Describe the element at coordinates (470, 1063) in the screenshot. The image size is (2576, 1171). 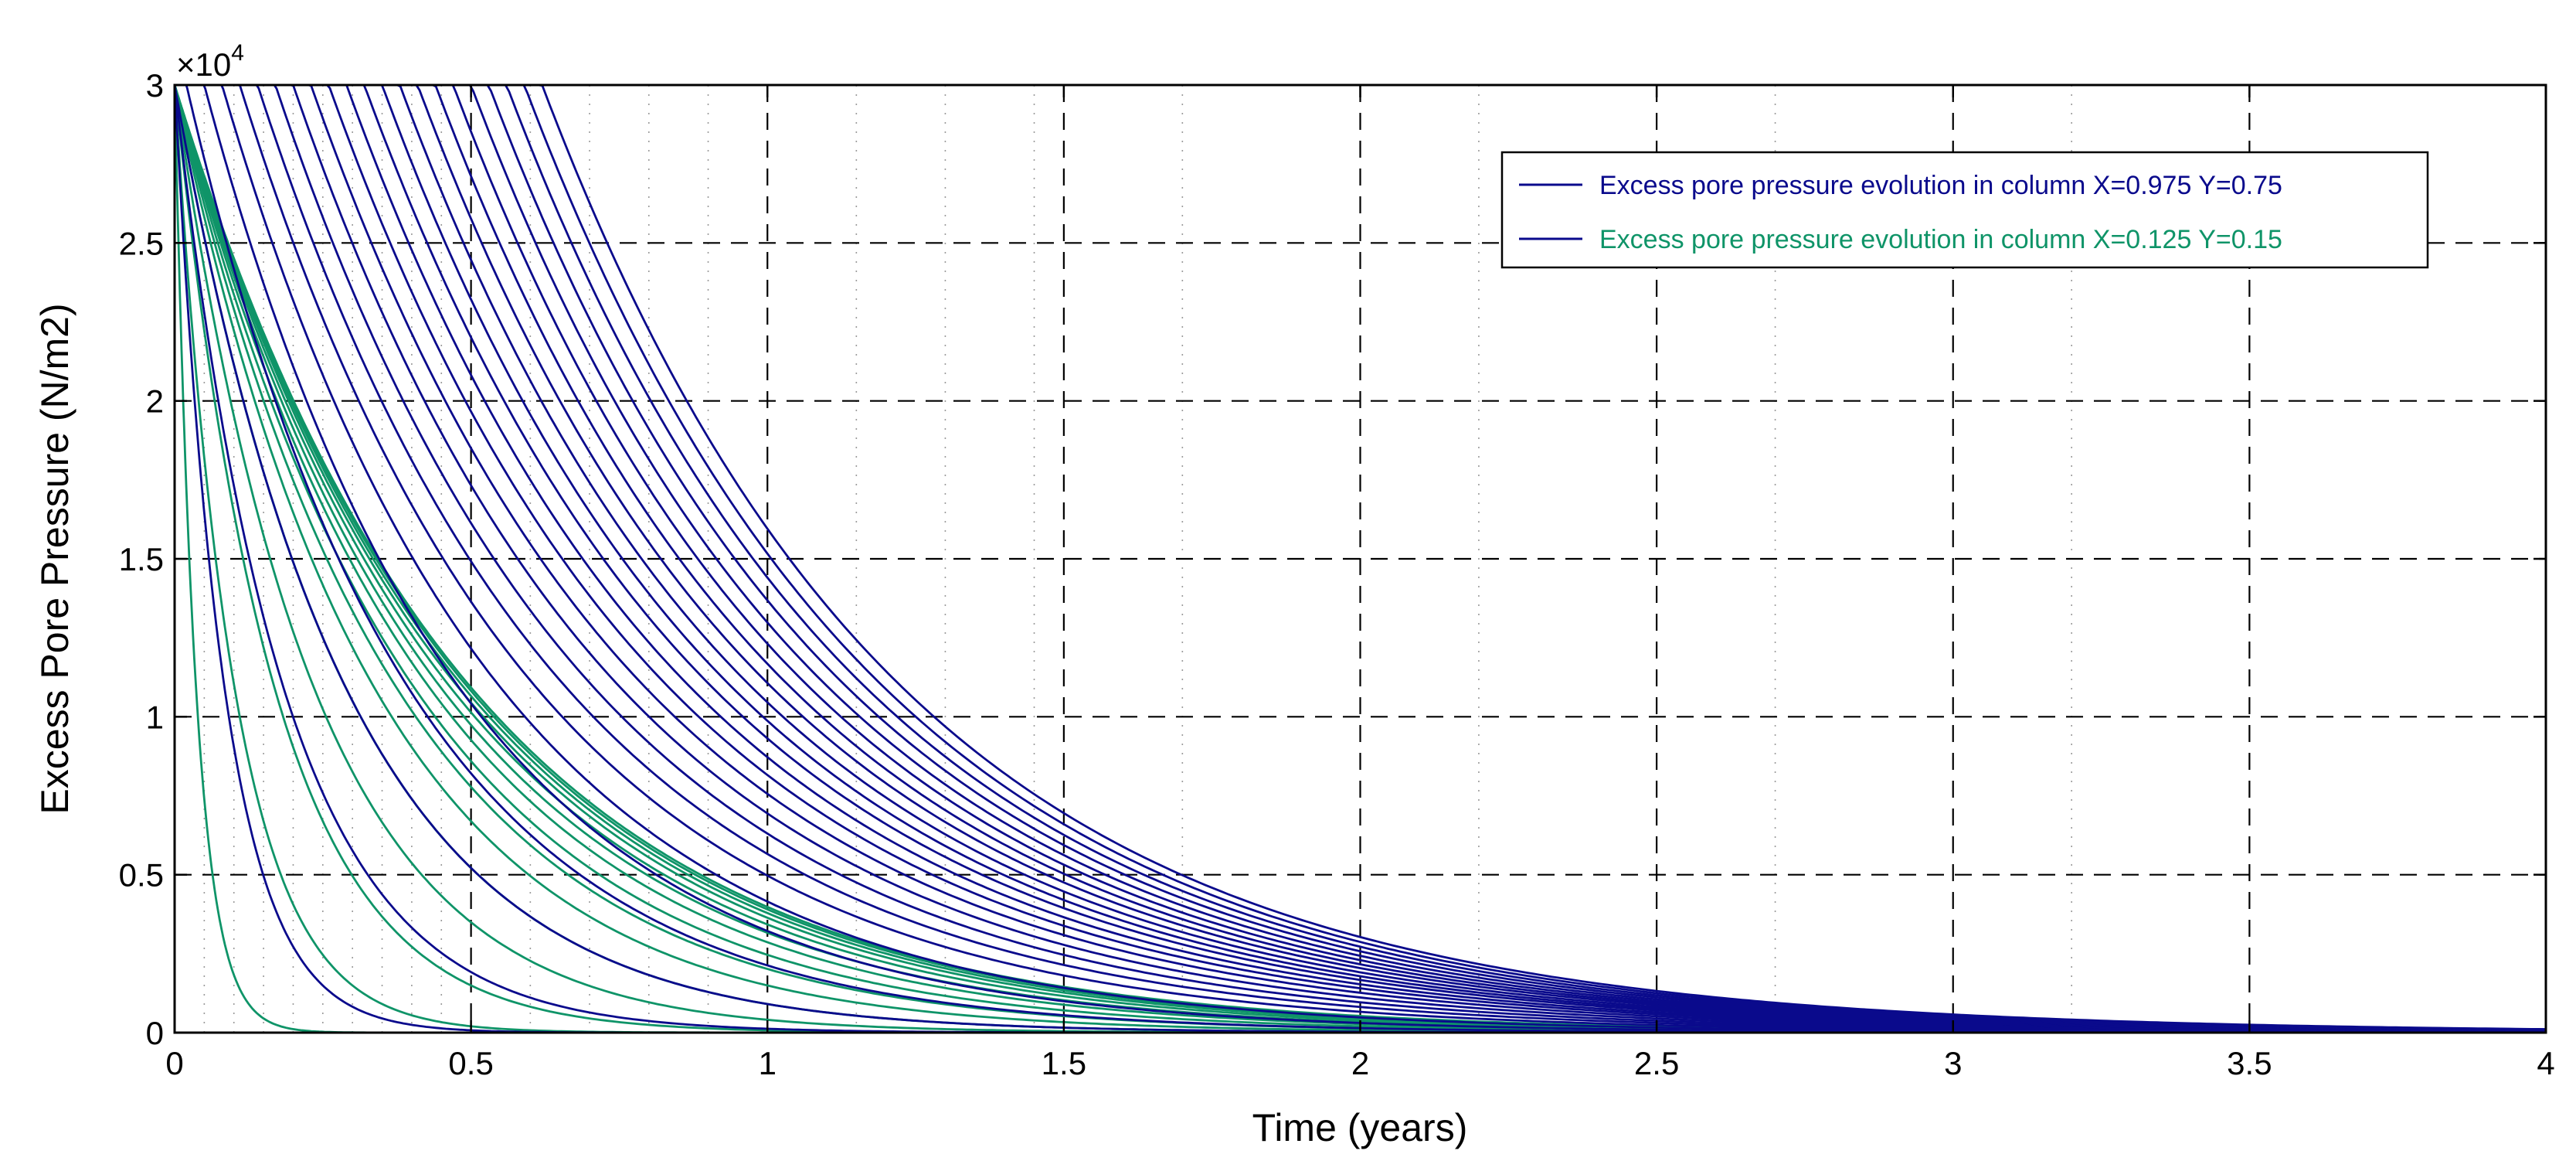
I see `x-tick-label-1: 0.5` at that location.